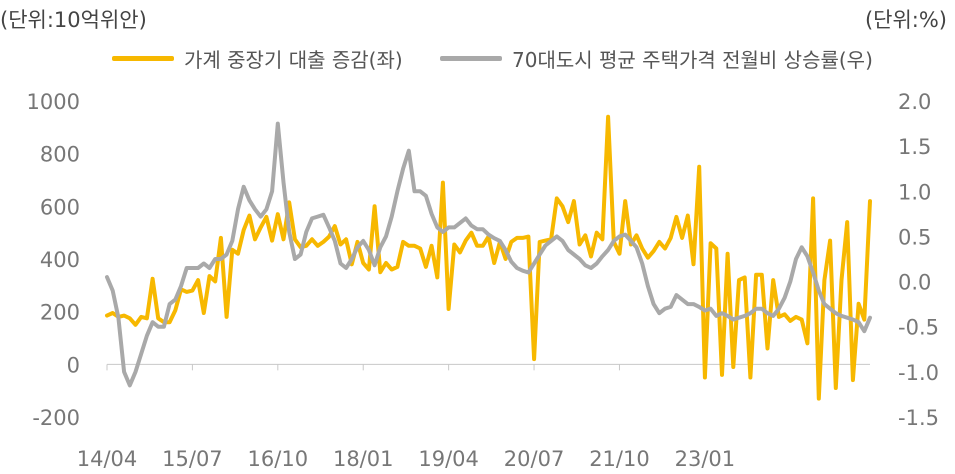 This screenshot has width=955, height=474. Describe the element at coordinates (56, 418) in the screenshot. I see `left-y-tick-label: -200` at that location.